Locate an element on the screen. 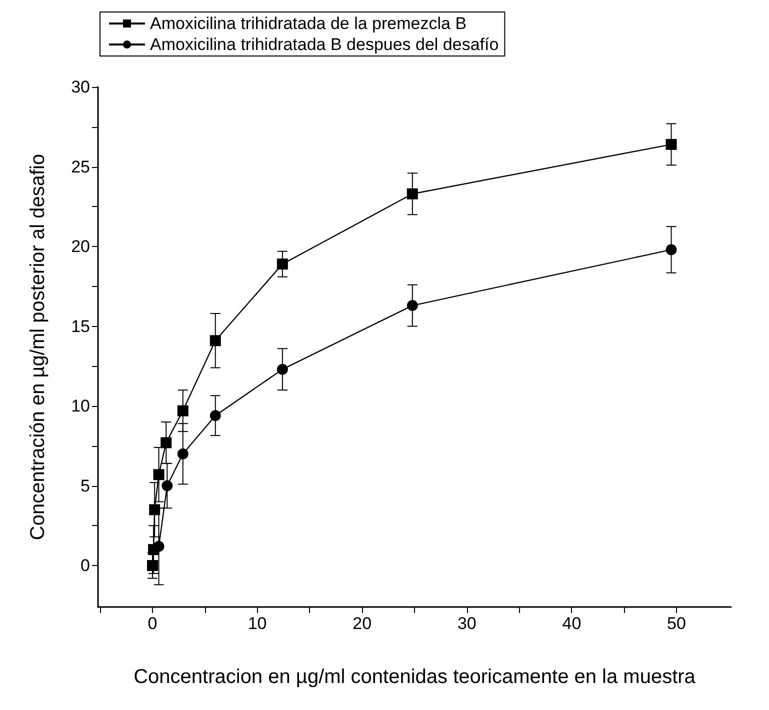 This screenshot has width=769, height=710. x-tick-label: 50 is located at coordinates (676, 623).